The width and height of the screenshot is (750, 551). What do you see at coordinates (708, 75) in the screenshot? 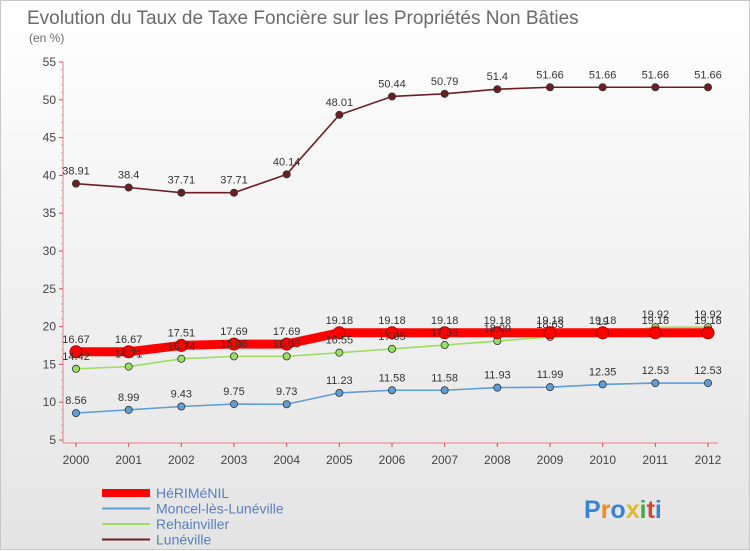
I see `data-label-lun-ville: 51.66` at bounding box center [708, 75].